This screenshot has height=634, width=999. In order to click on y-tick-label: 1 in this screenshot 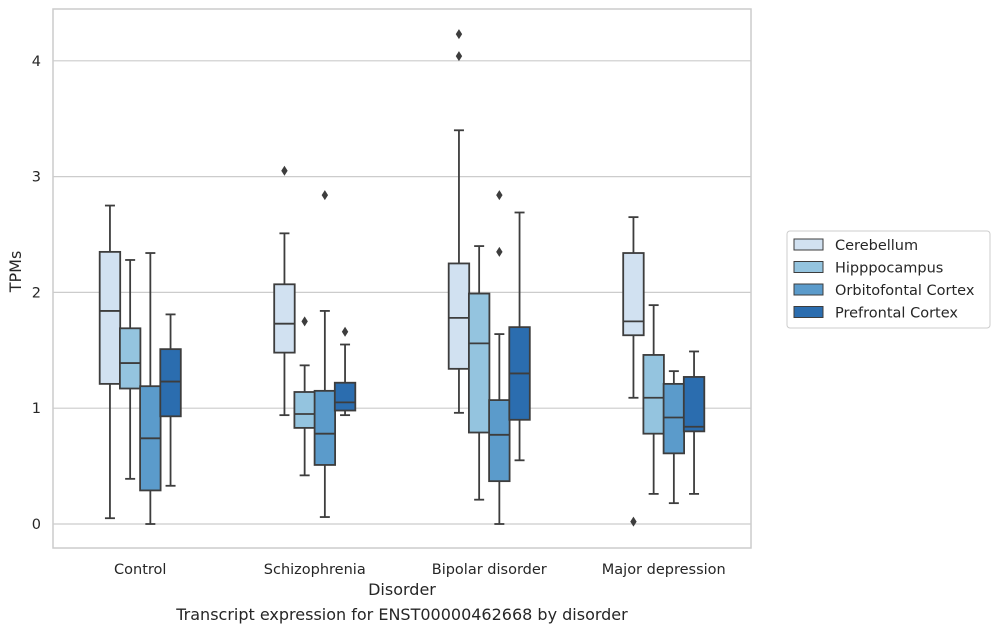, I will do `click(36, 409)`.